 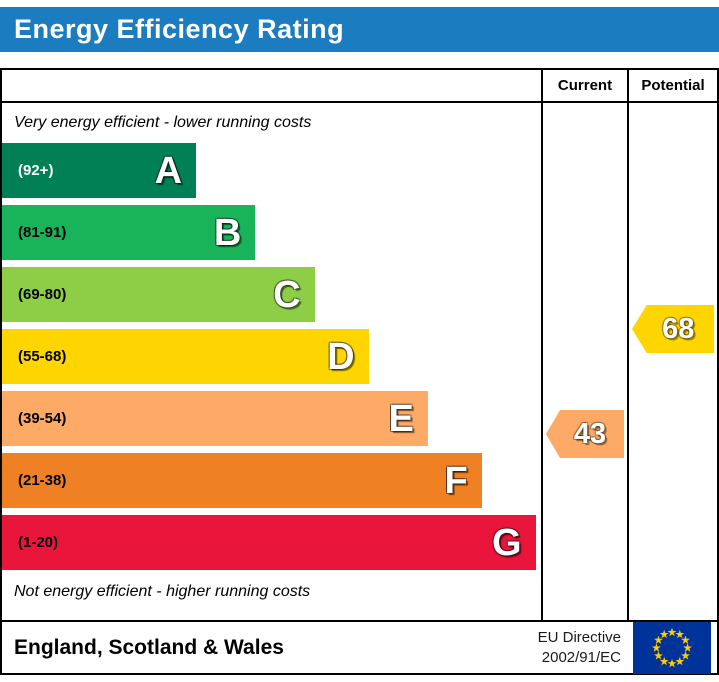 I want to click on current-pointer: 43, so click(x=585, y=434).